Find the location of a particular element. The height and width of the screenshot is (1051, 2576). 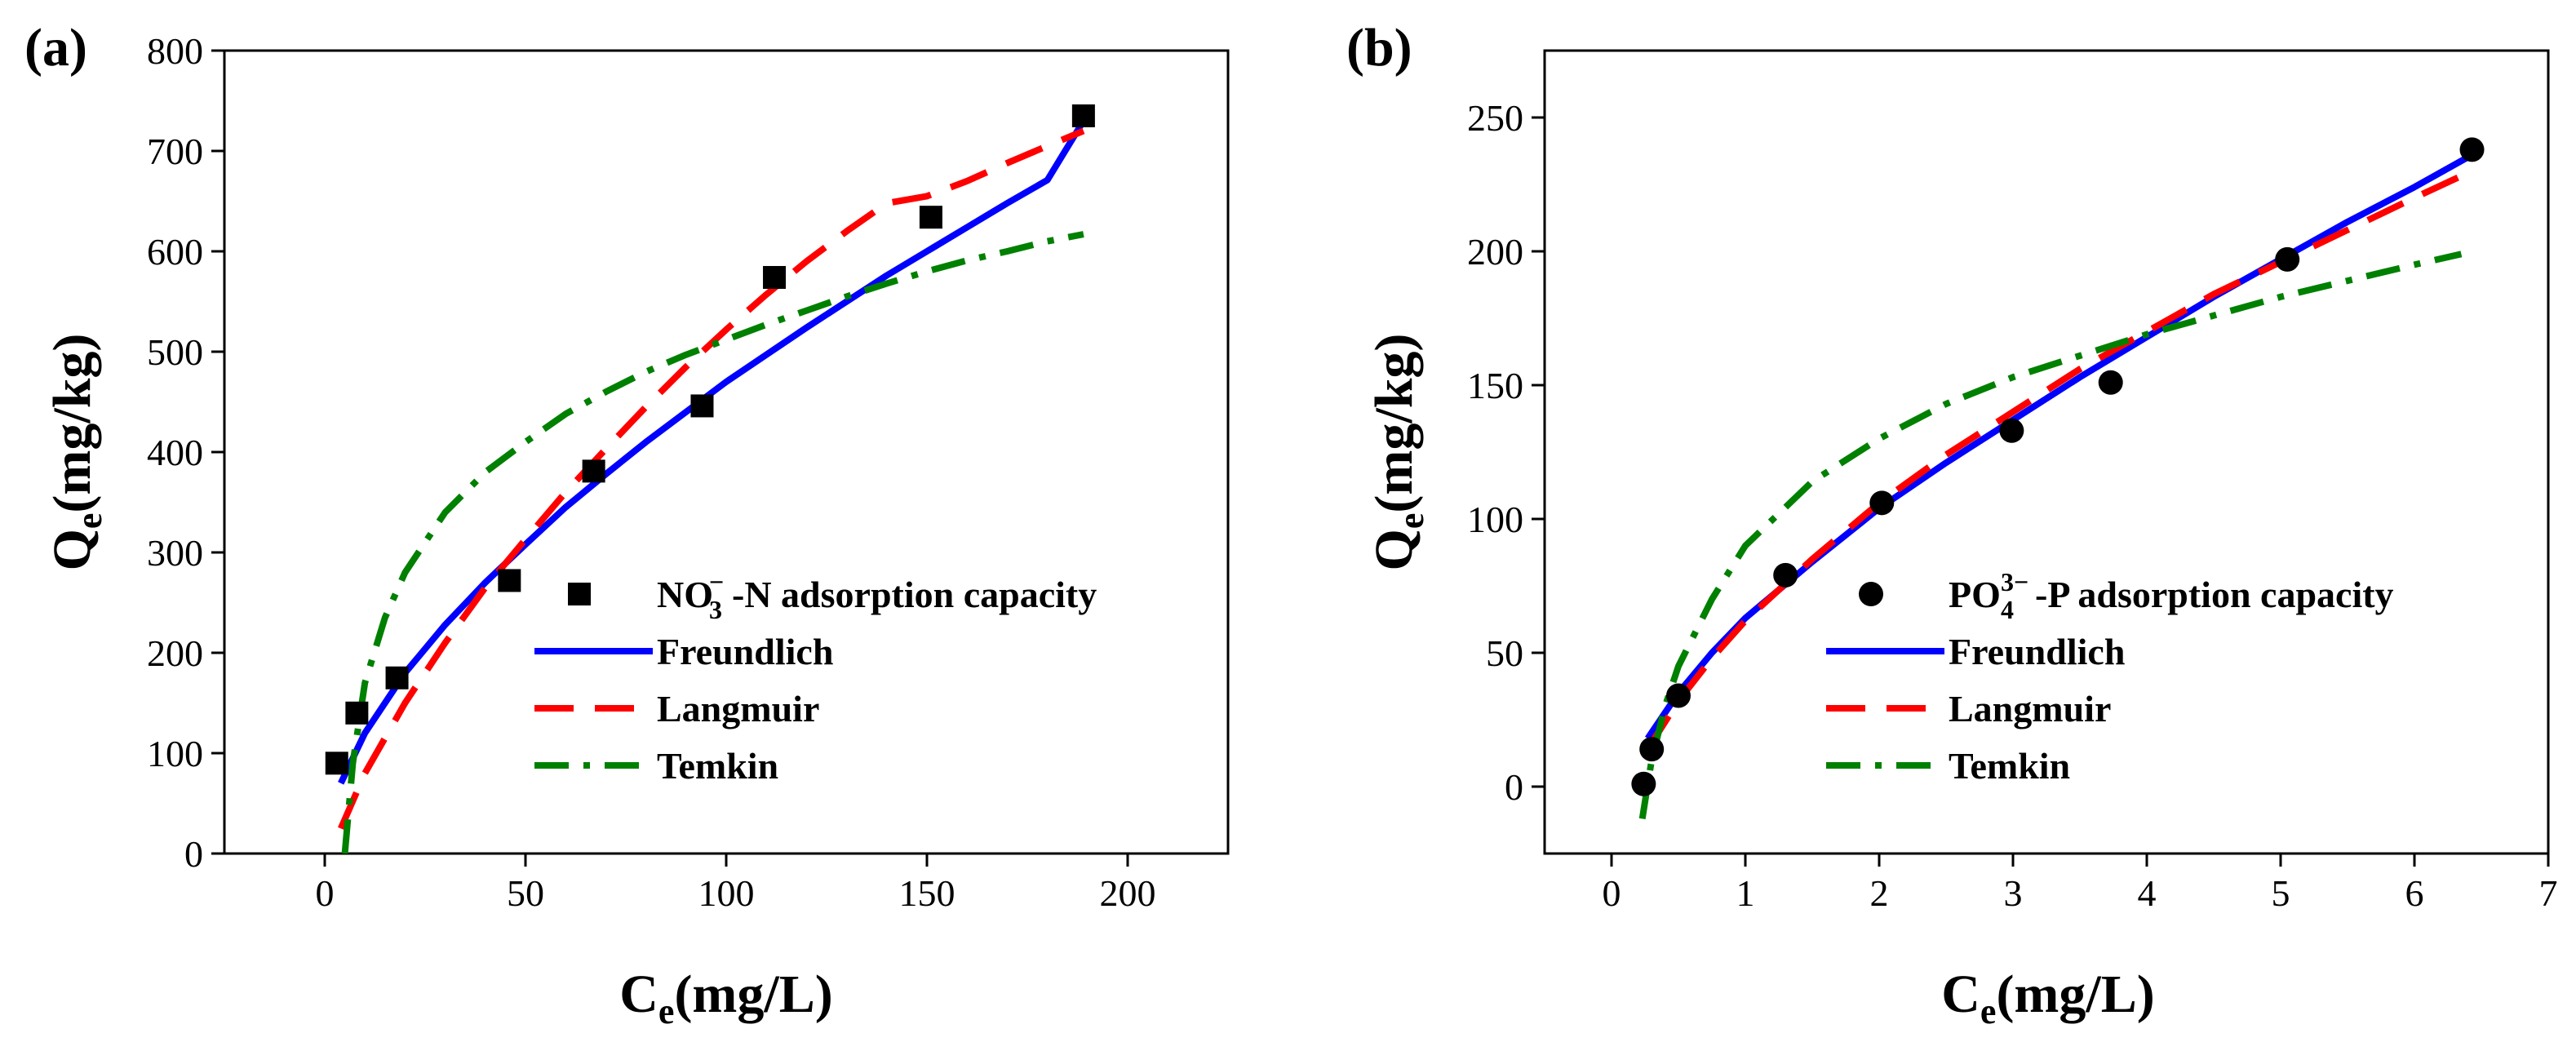

x-tick-label: 1 is located at coordinates (1745, 893).